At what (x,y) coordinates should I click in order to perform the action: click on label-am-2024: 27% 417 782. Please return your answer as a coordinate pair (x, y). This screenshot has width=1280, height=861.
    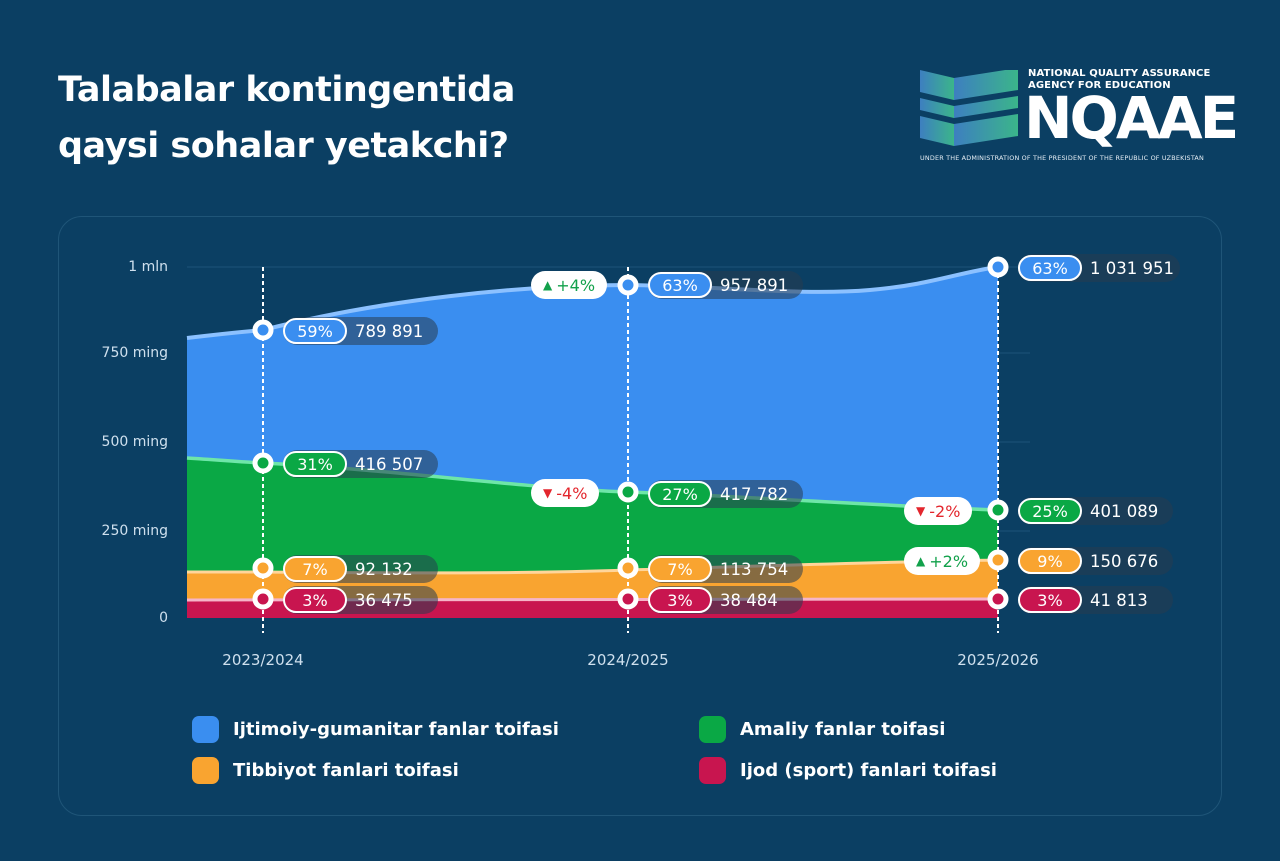
    Looking at the image, I should click on (725, 494).